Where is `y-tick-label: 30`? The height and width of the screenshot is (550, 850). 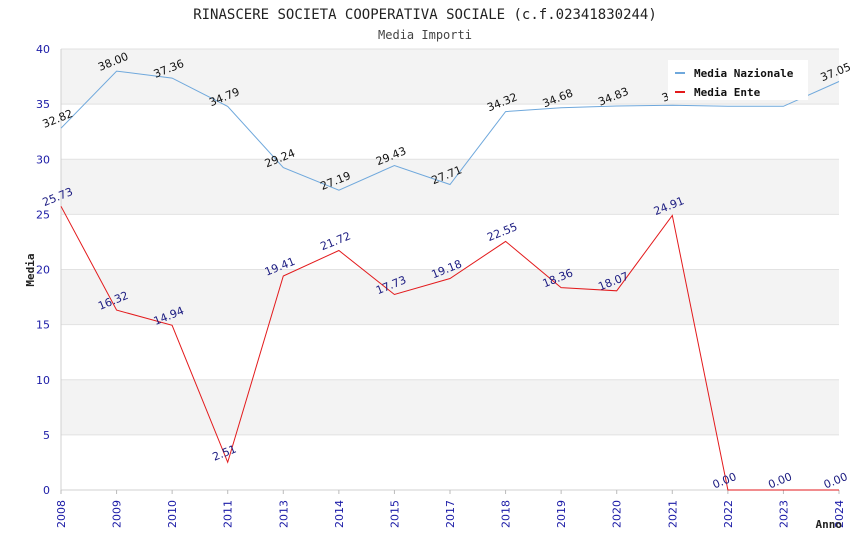
y-tick-label: 30 is located at coordinates (43, 159).